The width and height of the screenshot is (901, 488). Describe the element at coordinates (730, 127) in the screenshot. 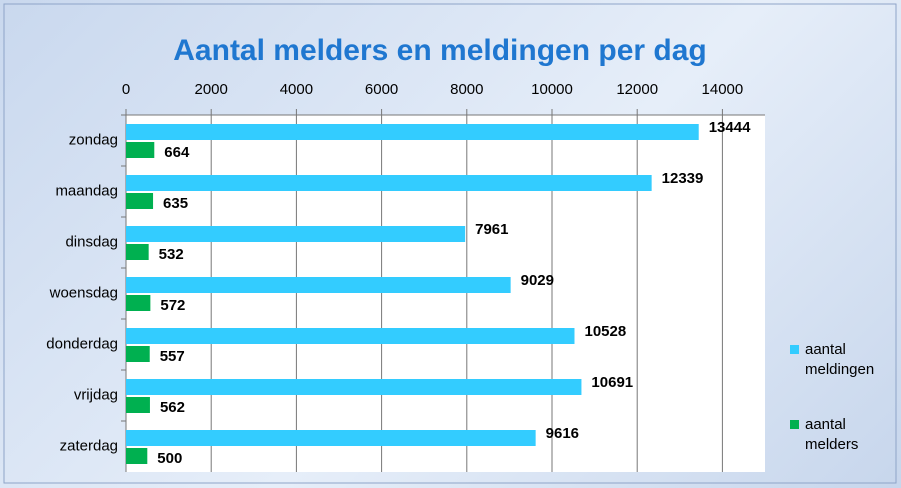

I see `data-label: 13444` at that location.